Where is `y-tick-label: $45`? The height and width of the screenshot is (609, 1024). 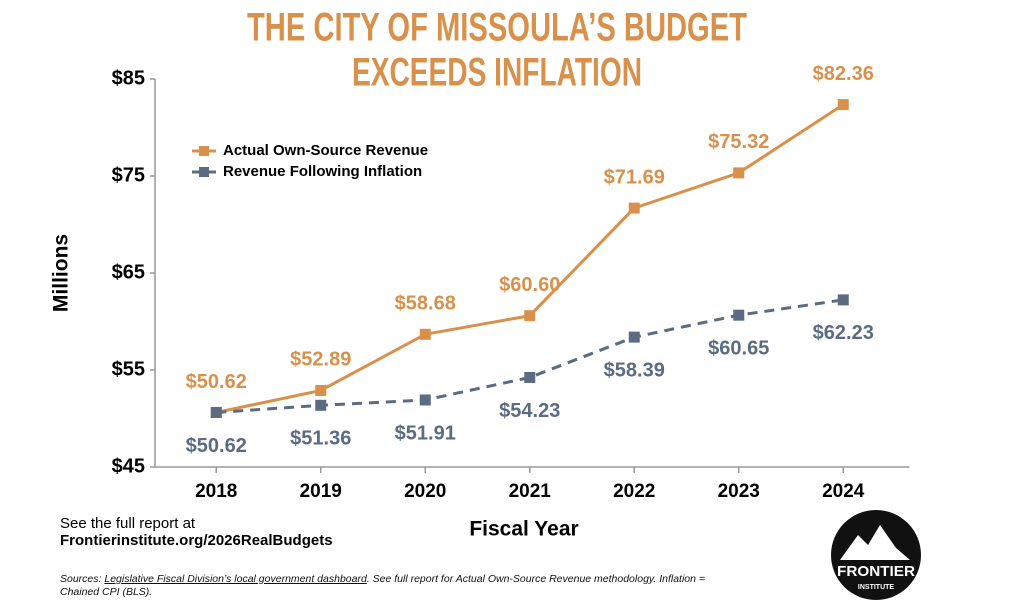
y-tick-label: $45 is located at coordinates (128, 466).